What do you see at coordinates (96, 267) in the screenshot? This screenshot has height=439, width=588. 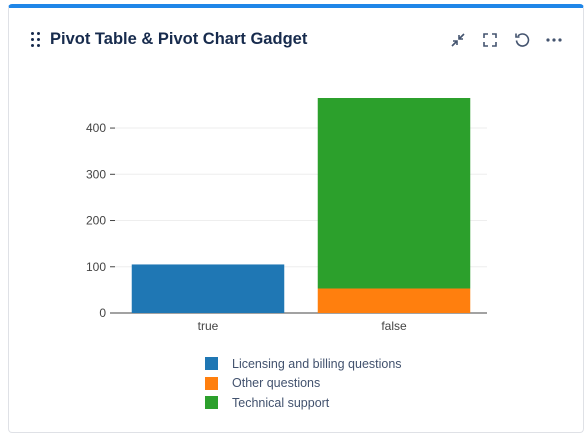 I see `y-tick-label: 100` at bounding box center [96, 267].